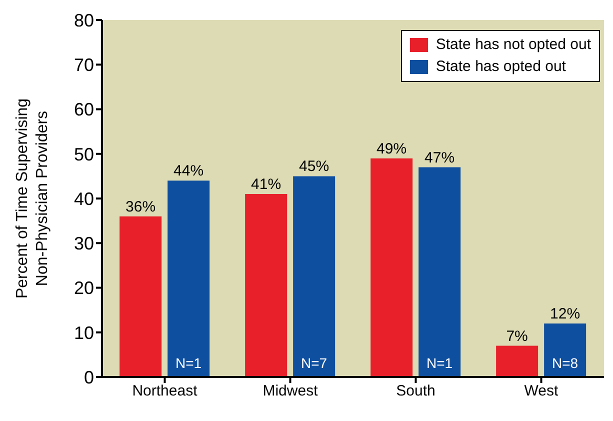  I want to click on annotation: N=8, so click(565, 363).